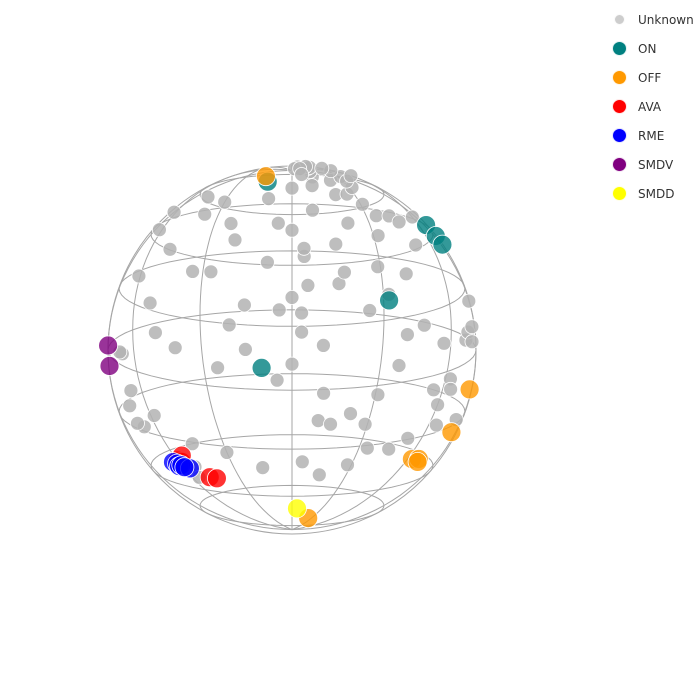 The height and width of the screenshot is (700, 700). Describe the element at coordinates (655, 193) in the screenshot. I see `legend-item-smdd: SMDD` at that location.